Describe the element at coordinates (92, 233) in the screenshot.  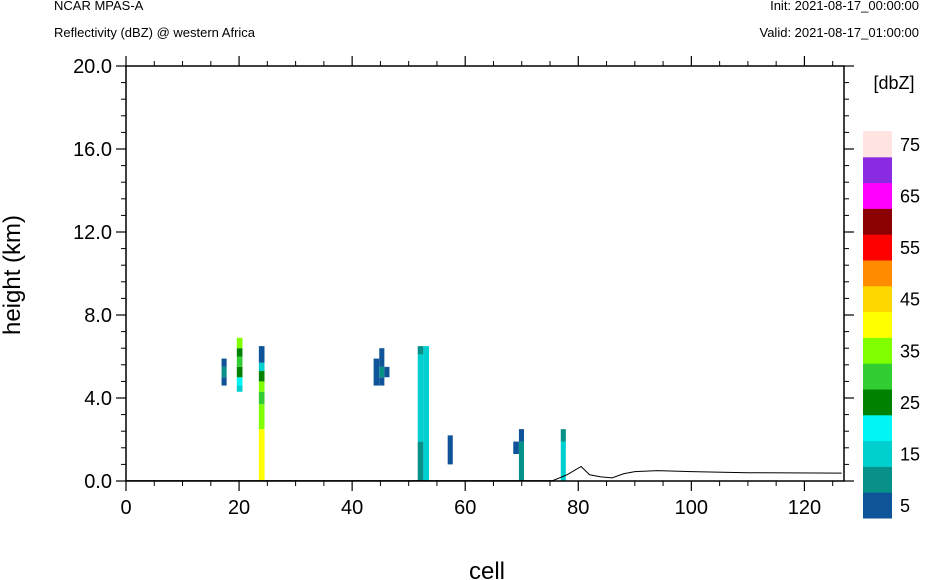
I see `y-tick-label: 12.0` at that location.